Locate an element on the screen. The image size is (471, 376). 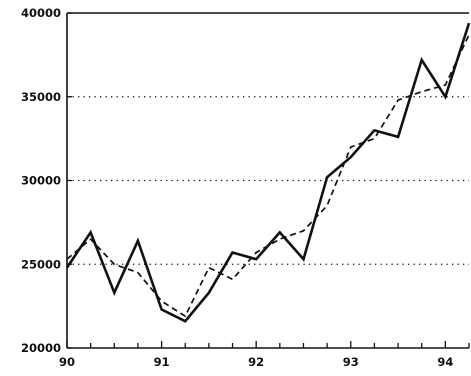
y-tick-label-40000: 40000 is located at coordinates (41, 13).